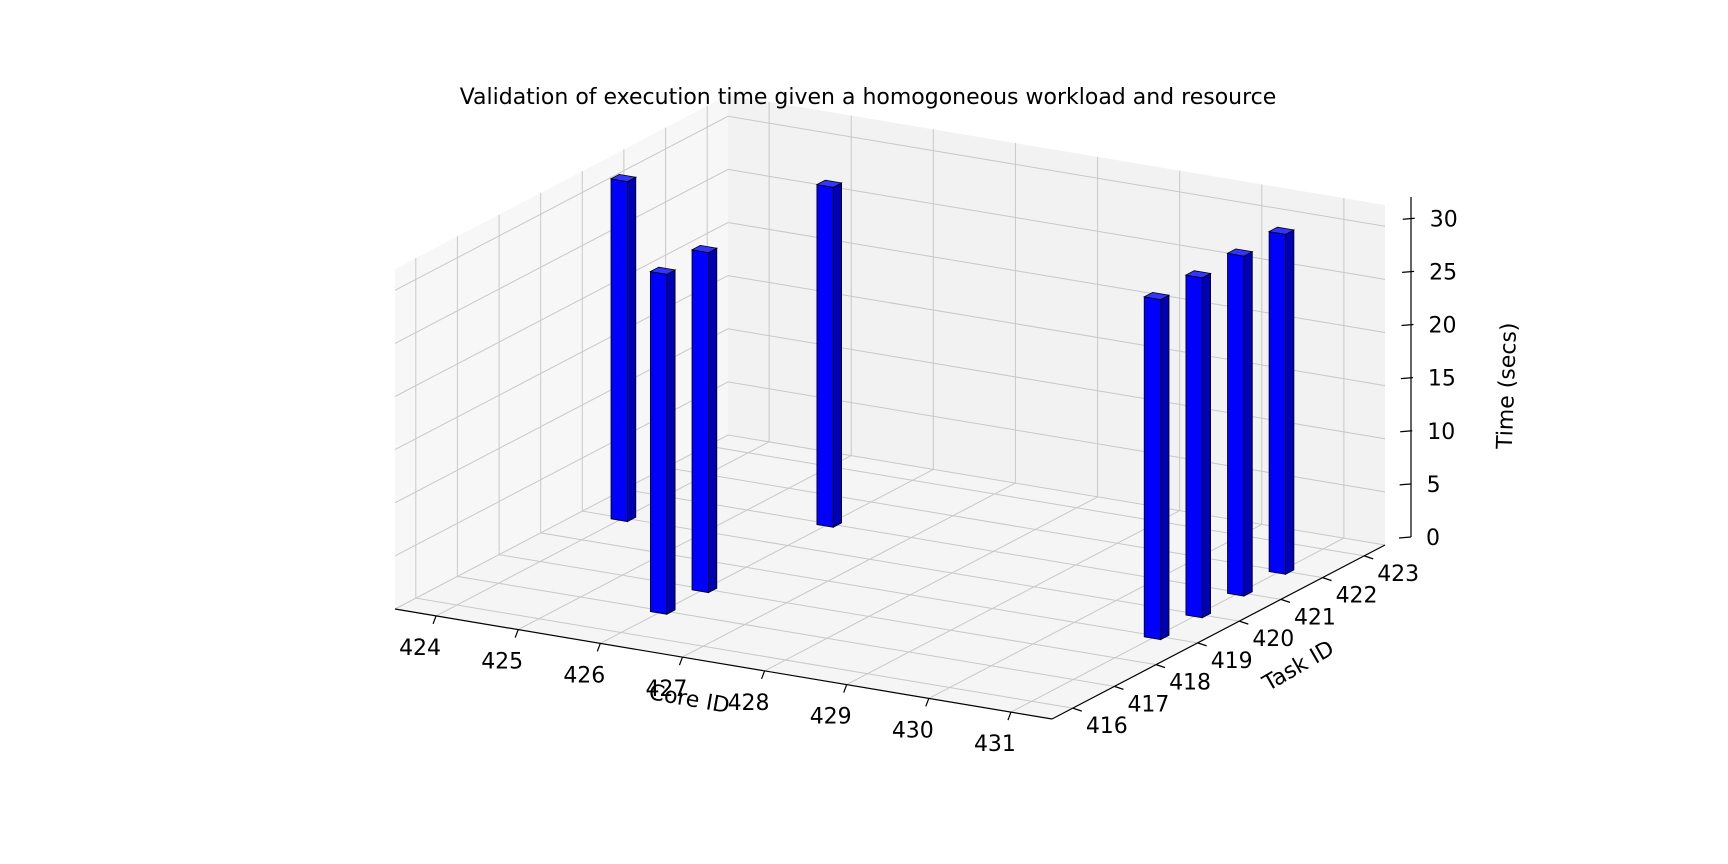  What do you see at coordinates (689, 699) in the screenshot?
I see `x-axis-label: Core ID` at bounding box center [689, 699].